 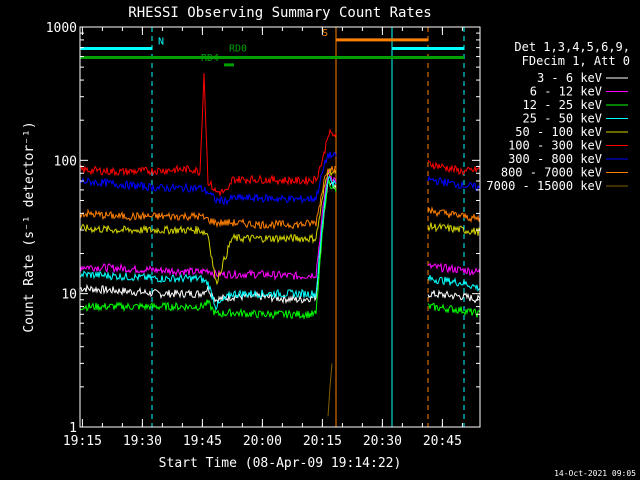 What do you see at coordinates (572, 47) in the screenshot?
I see `legend-title-line-0: Det 1,3,4,5,6,9,` at bounding box center [572, 47].